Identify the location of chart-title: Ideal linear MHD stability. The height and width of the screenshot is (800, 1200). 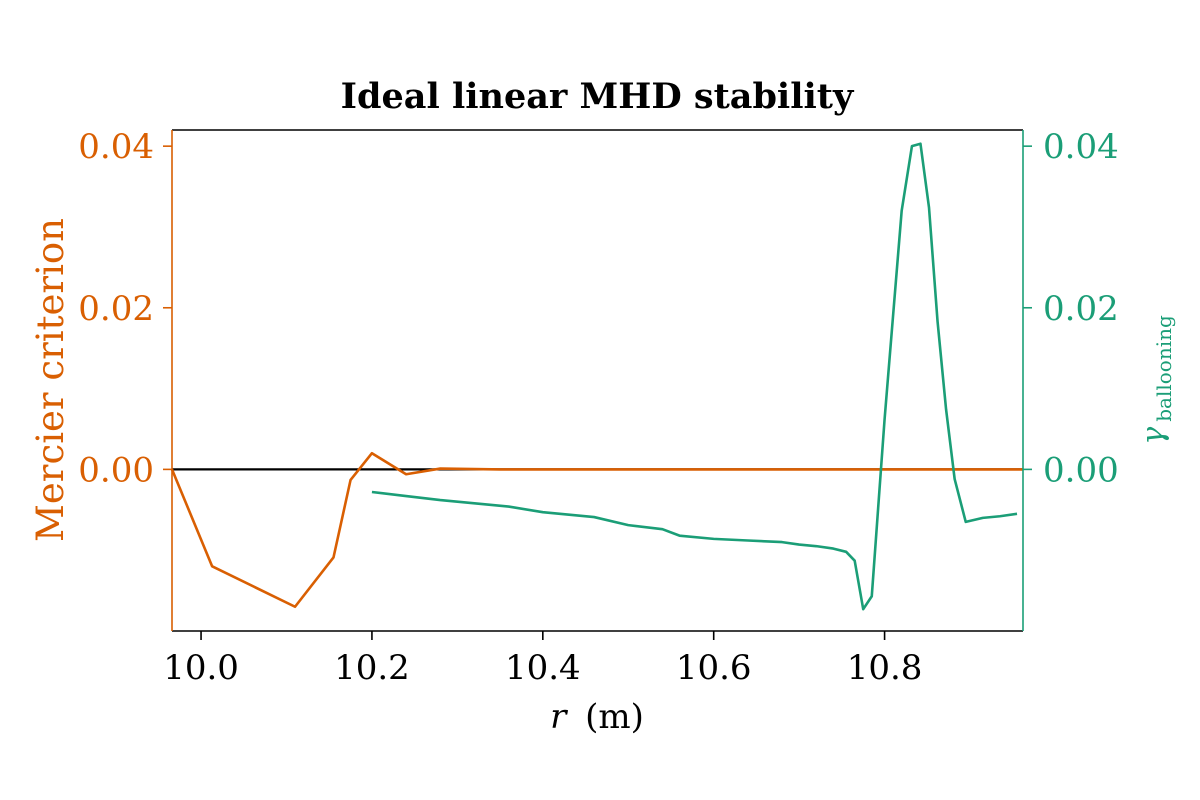
(598, 96).